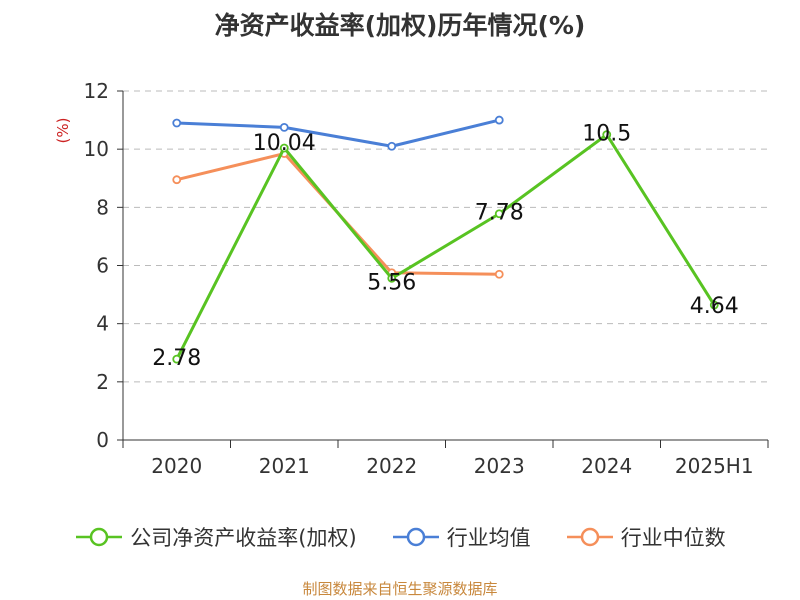 This screenshot has height=600, width=800. Describe the element at coordinates (102, 266) in the screenshot. I see `y-tick-label: 6` at that location.